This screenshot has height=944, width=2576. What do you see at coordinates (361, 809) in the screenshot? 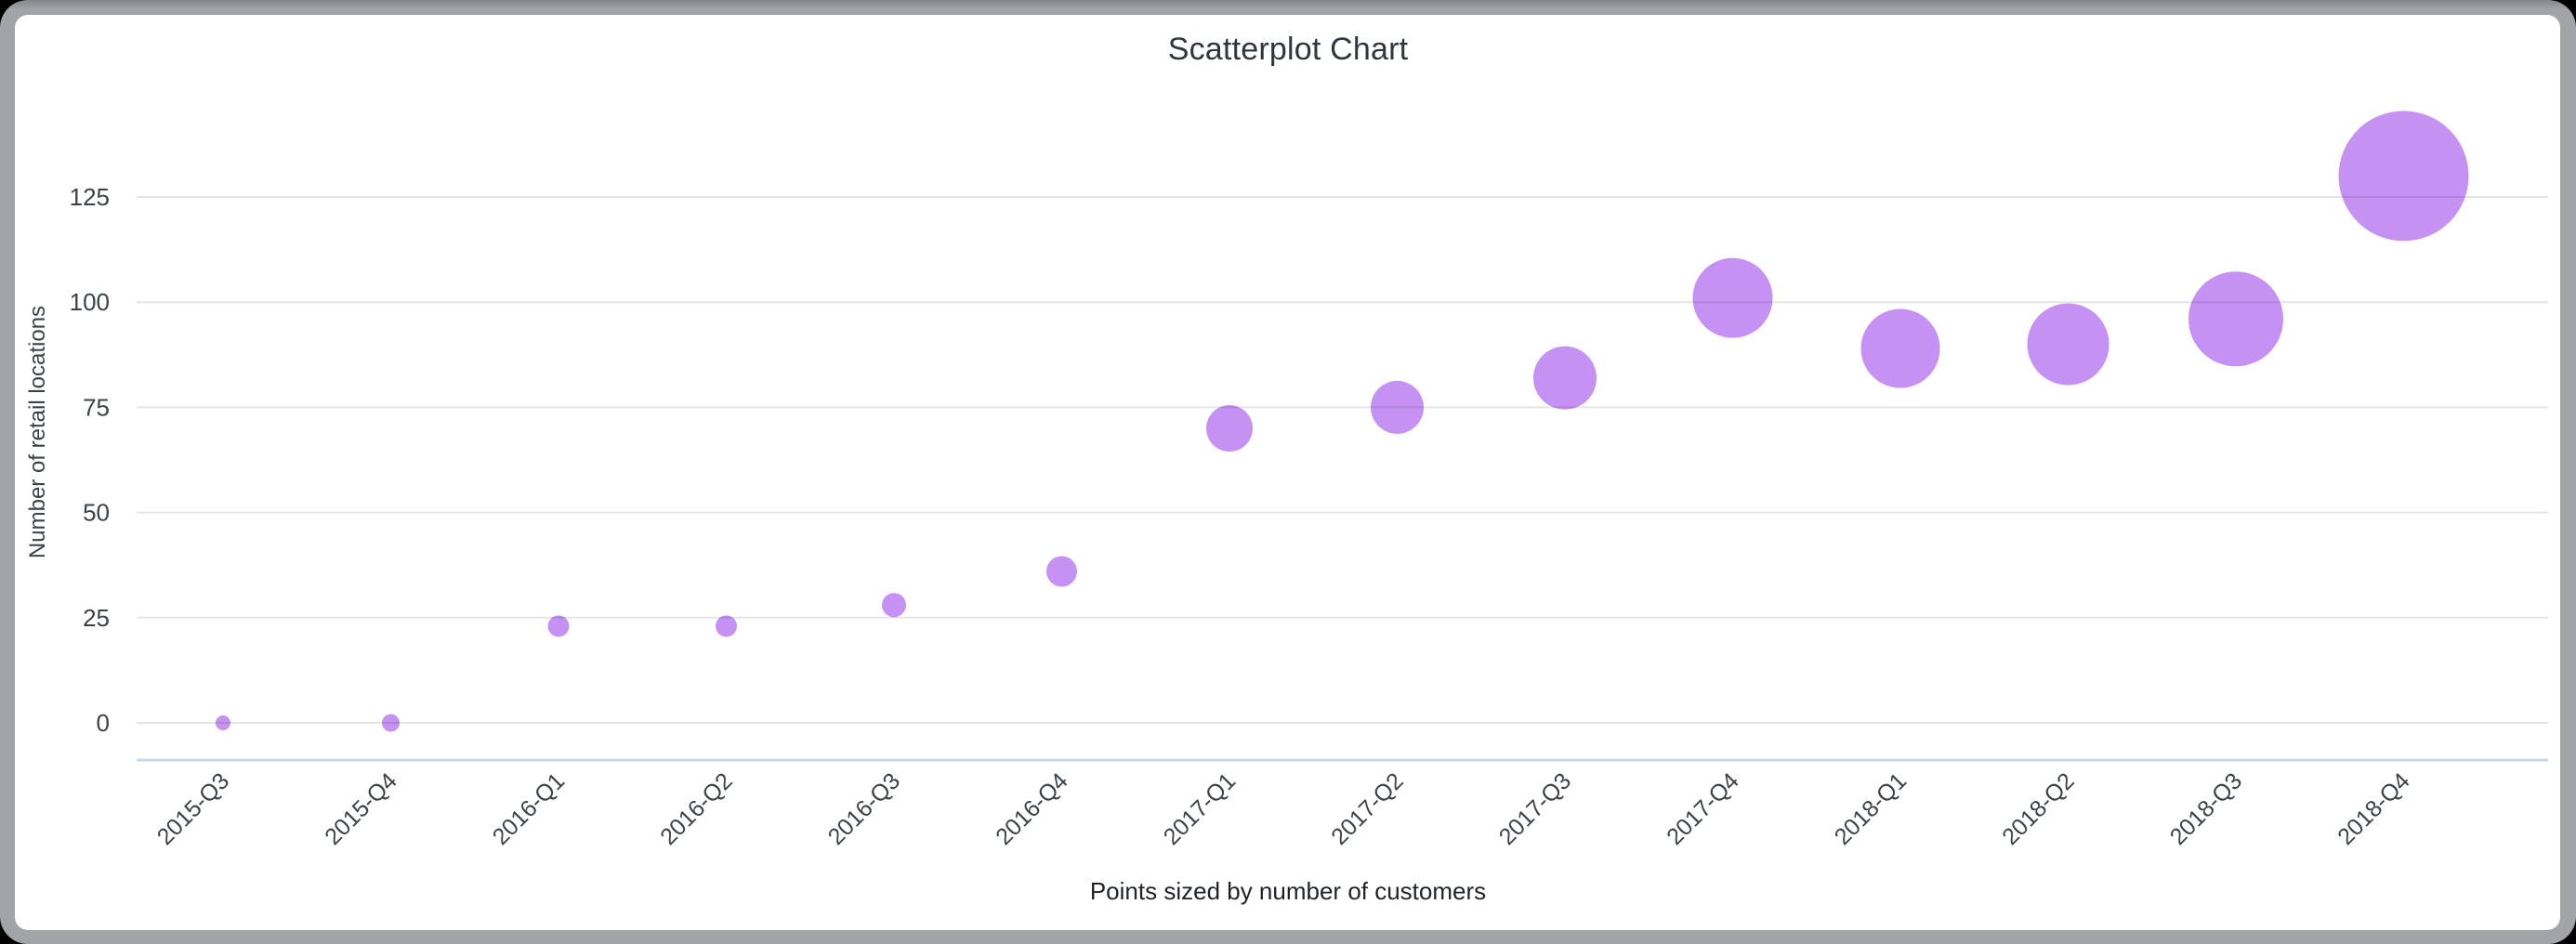
I see `x-category-label: 2015-Q4` at bounding box center [361, 809].